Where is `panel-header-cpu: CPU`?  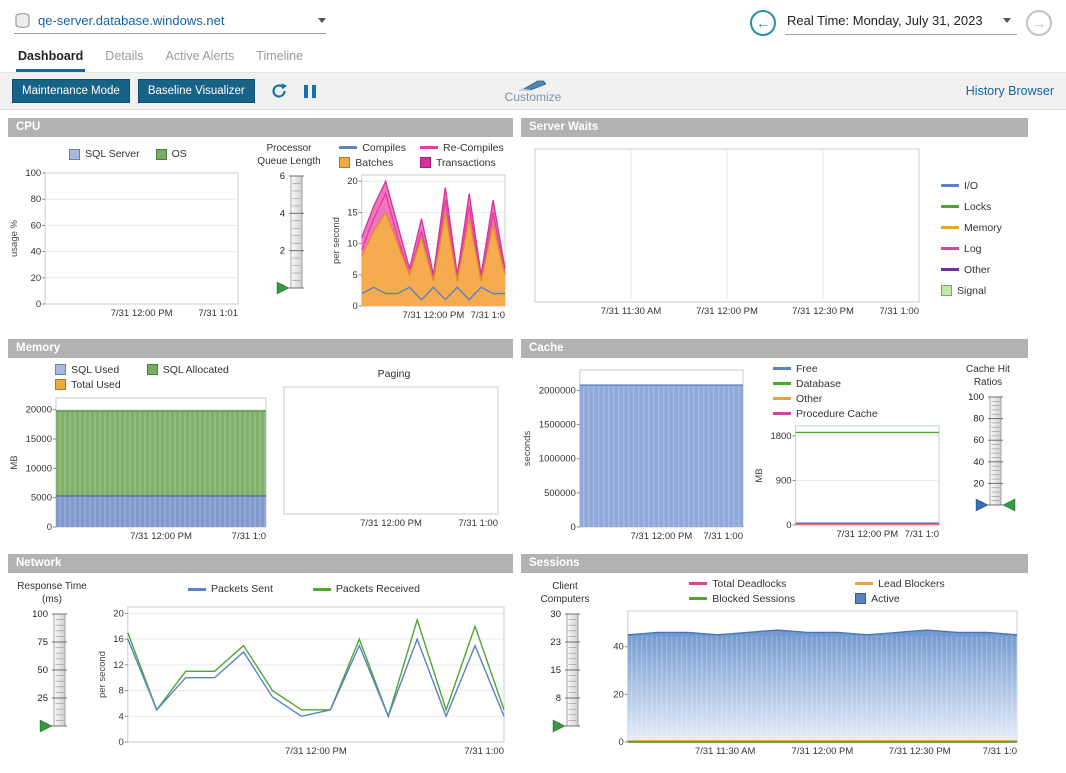
panel-header-cpu: CPU is located at coordinates (260, 127).